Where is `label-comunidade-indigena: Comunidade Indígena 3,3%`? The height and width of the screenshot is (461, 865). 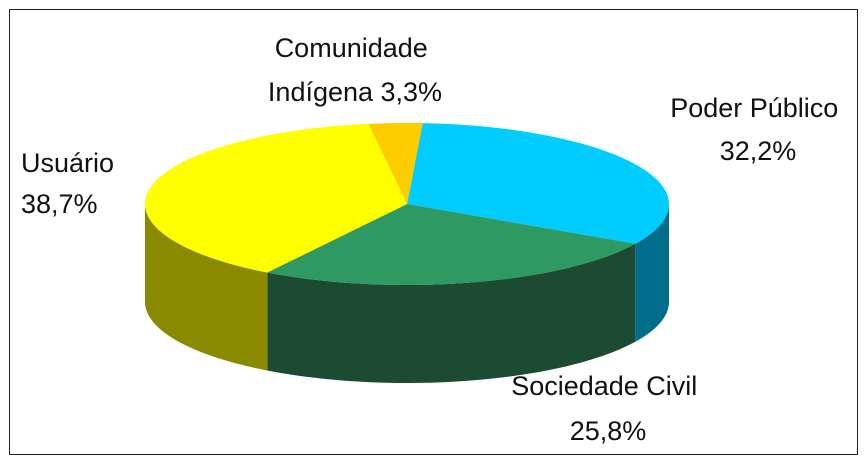 label-comunidade-indigena: Comunidade Indígena 3,3% is located at coordinates (355, 70).